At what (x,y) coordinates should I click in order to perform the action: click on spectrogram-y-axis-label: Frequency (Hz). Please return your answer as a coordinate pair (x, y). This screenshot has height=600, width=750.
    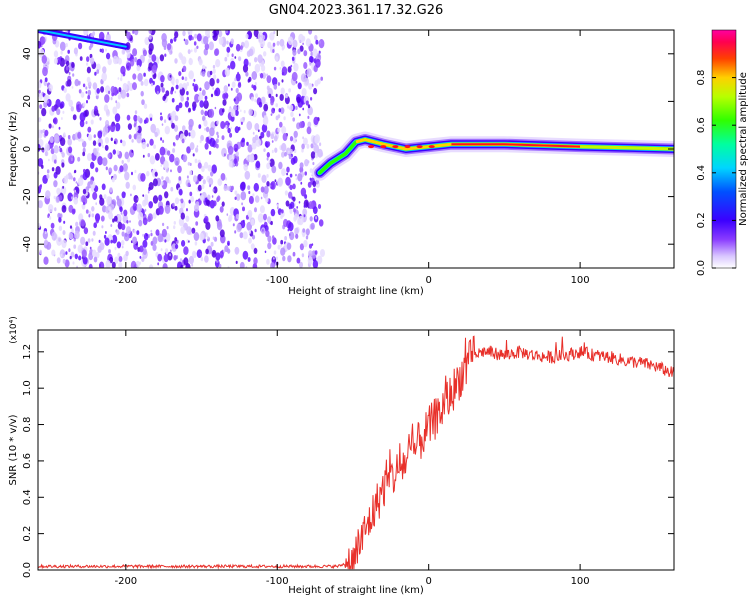
    Looking at the image, I should click on (13, 149).